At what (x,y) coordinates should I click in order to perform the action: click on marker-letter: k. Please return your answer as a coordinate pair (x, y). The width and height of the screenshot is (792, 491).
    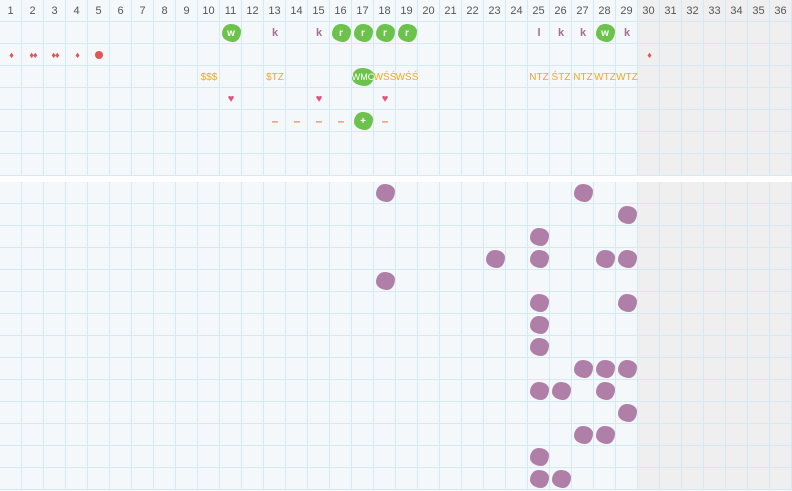
    Looking at the image, I should click on (319, 33).